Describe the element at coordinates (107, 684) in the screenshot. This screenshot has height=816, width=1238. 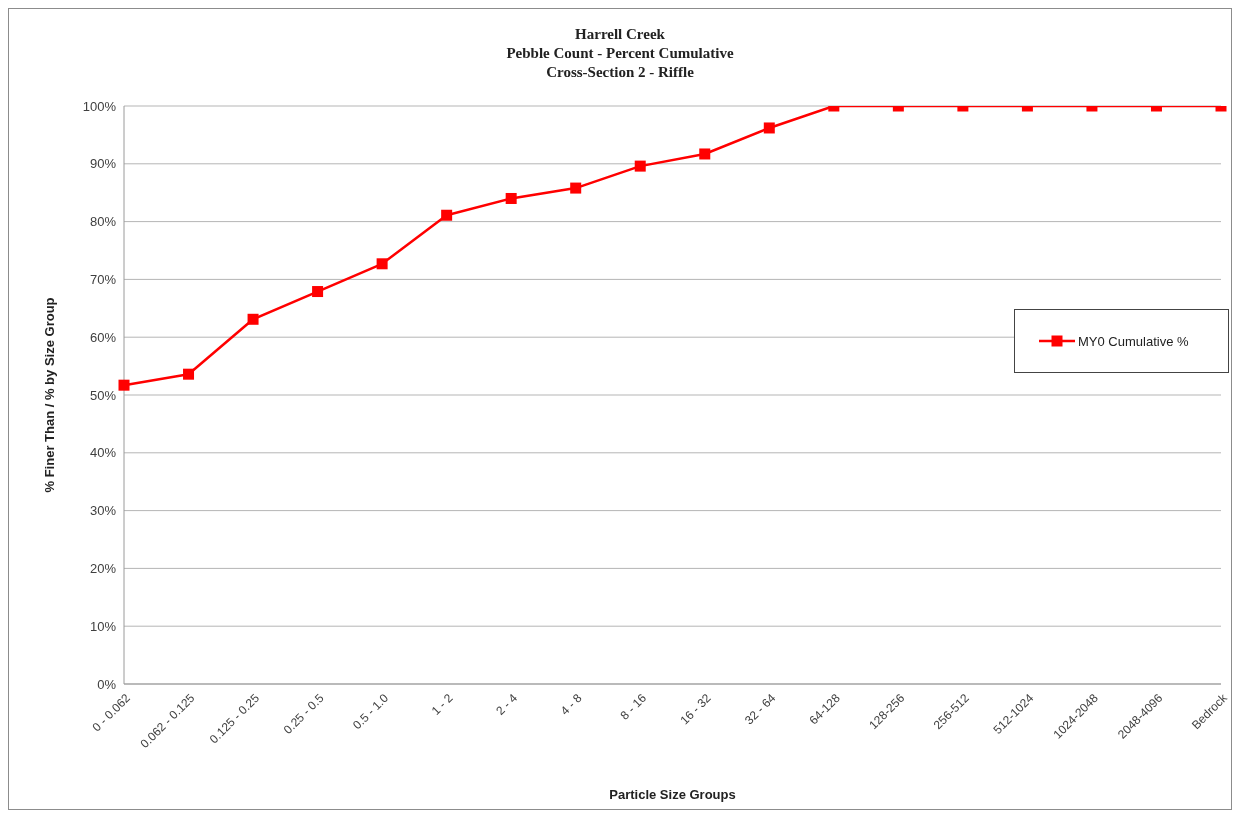
I see `y-tick-label: 0%` at that location.